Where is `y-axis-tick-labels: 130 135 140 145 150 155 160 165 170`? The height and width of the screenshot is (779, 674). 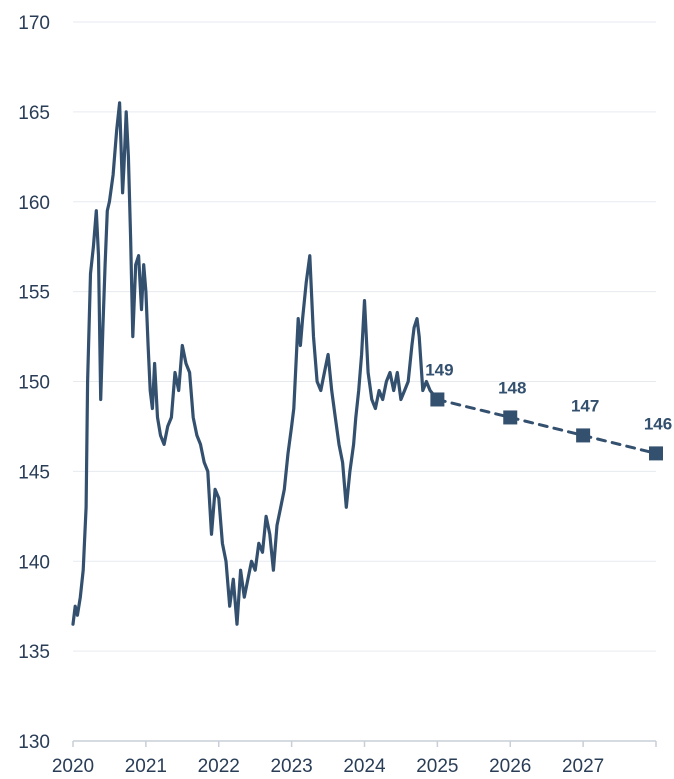
y-axis-tick-labels: 130 135 140 145 150 155 160 165 170 is located at coordinates (34, 383).